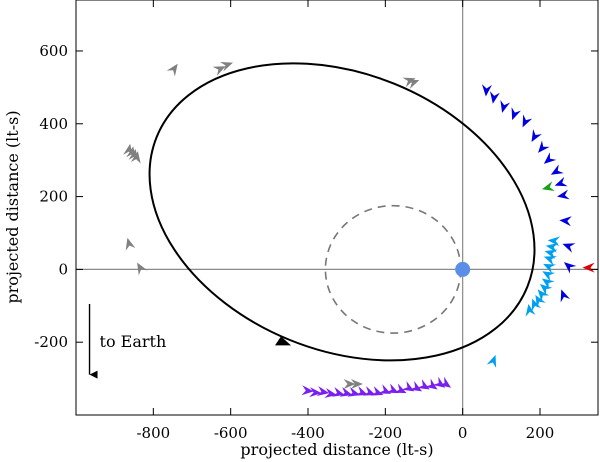 Image resolution: width=600 pixels, height=462 pixels. Describe the element at coordinates (548, 186) in the screenshot. I see `marker-s4-p0` at that location.